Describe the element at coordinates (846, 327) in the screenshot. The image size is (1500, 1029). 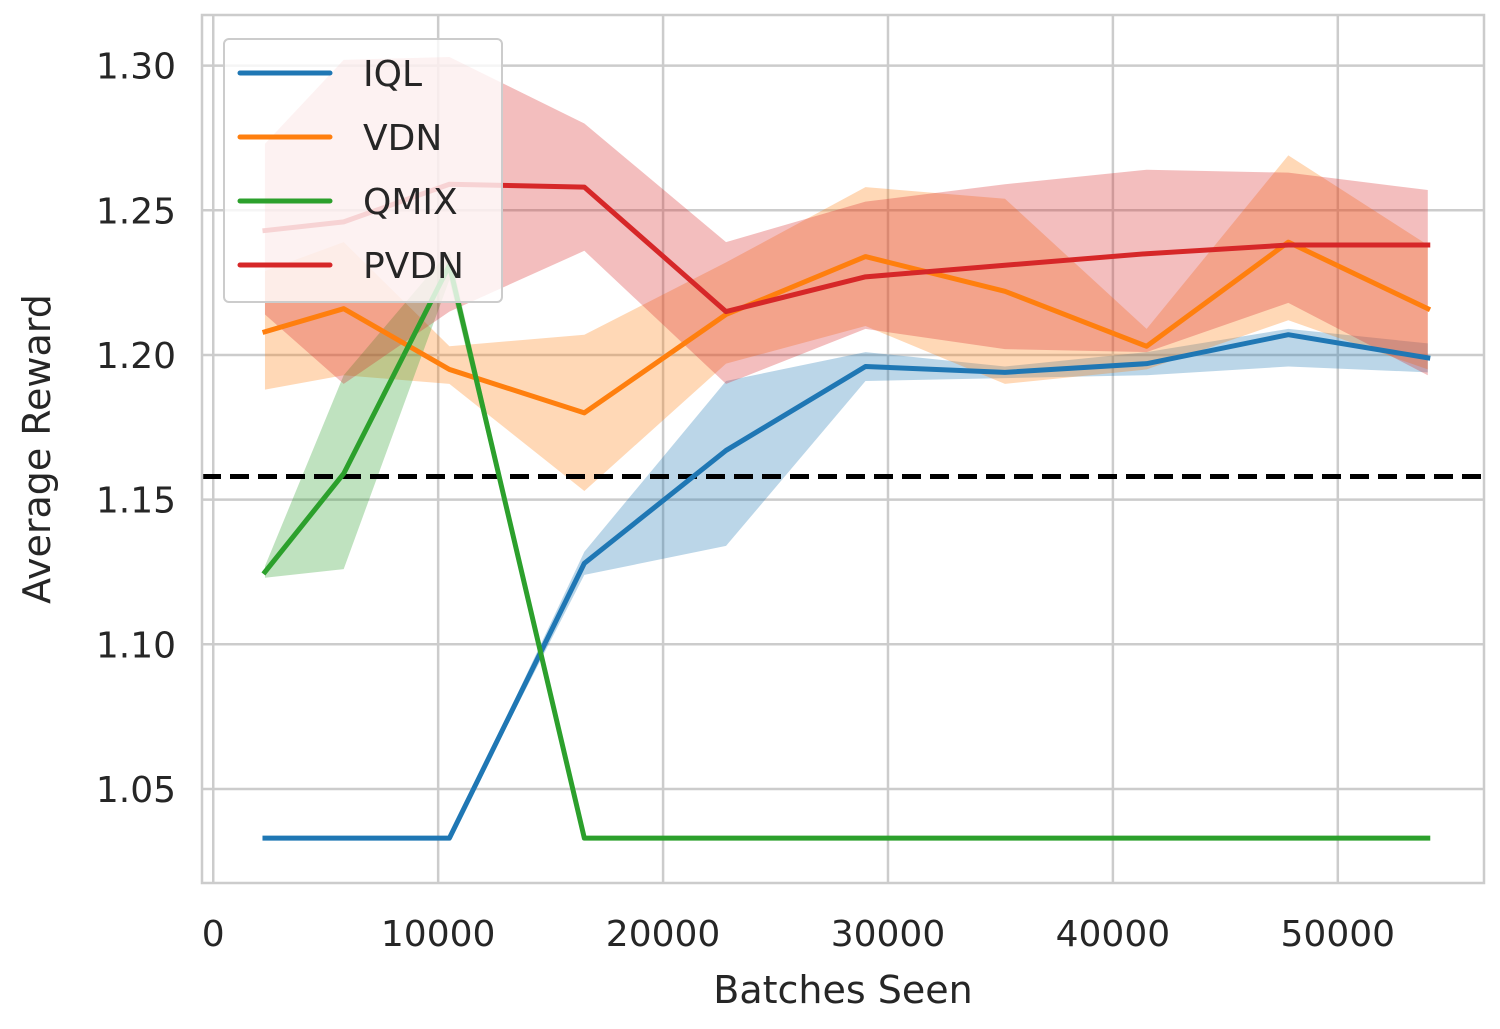
I see `vdn-series-line` at that location.